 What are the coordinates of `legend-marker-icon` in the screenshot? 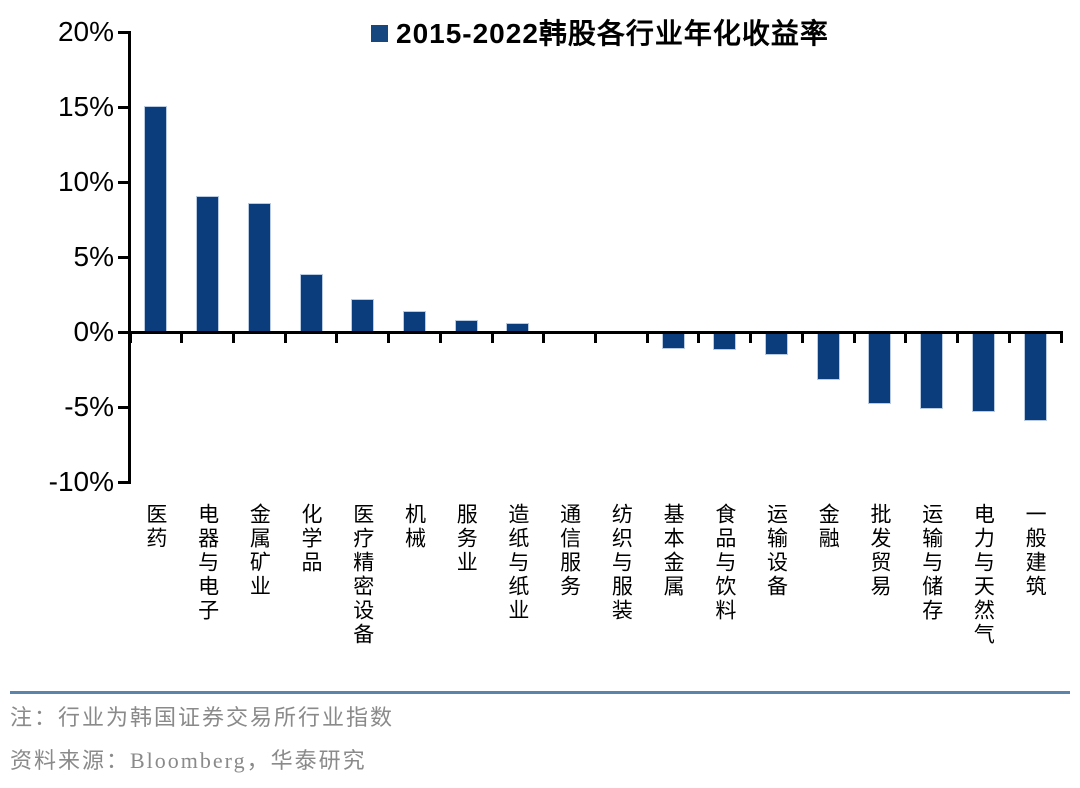 It's located at (379, 33).